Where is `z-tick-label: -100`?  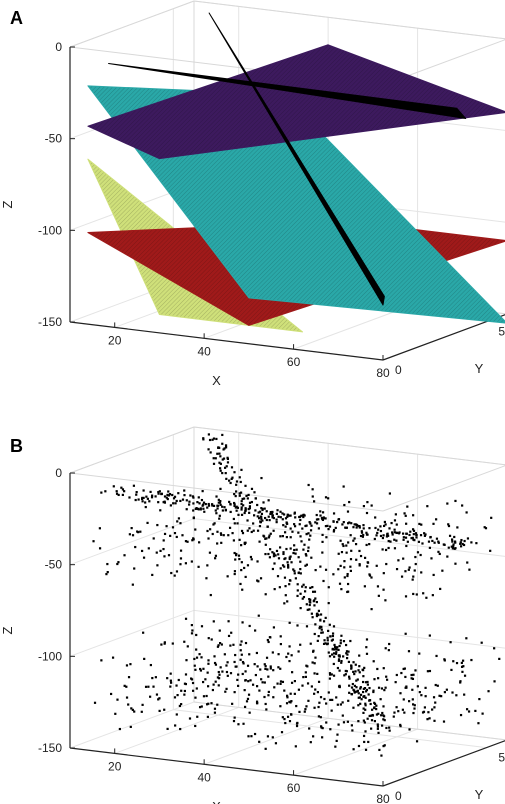
z-tick-label: -100 is located at coordinates (50, 656).